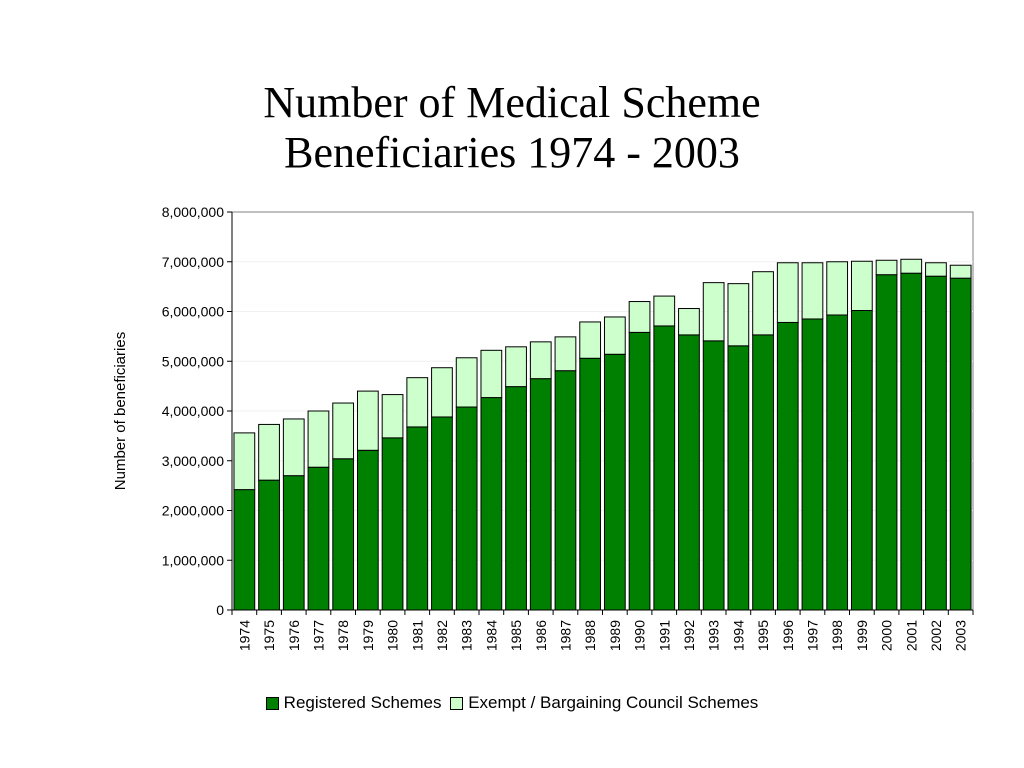 This screenshot has width=1024, height=768. What do you see at coordinates (318, 439) in the screenshot?
I see `bar-exempt-1977` at bounding box center [318, 439].